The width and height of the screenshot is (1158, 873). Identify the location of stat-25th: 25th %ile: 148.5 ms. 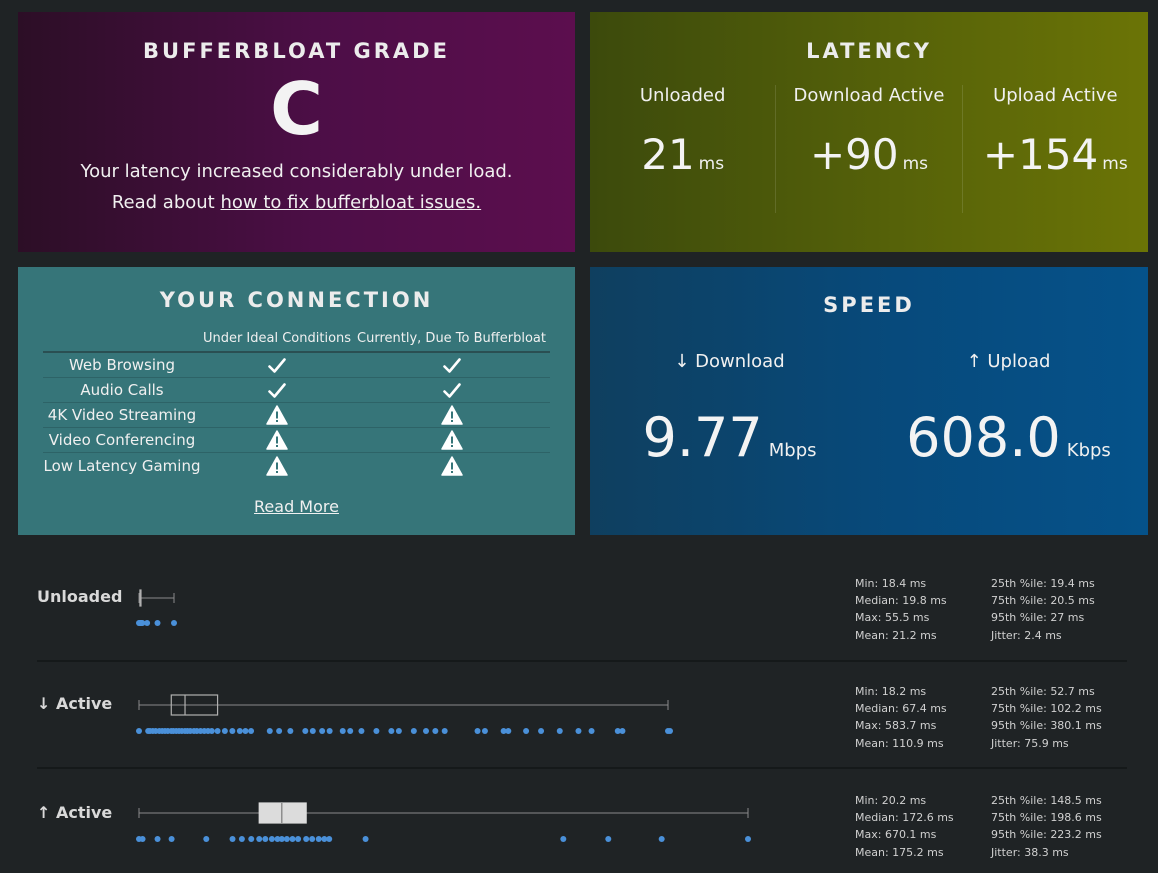
(1046, 800).